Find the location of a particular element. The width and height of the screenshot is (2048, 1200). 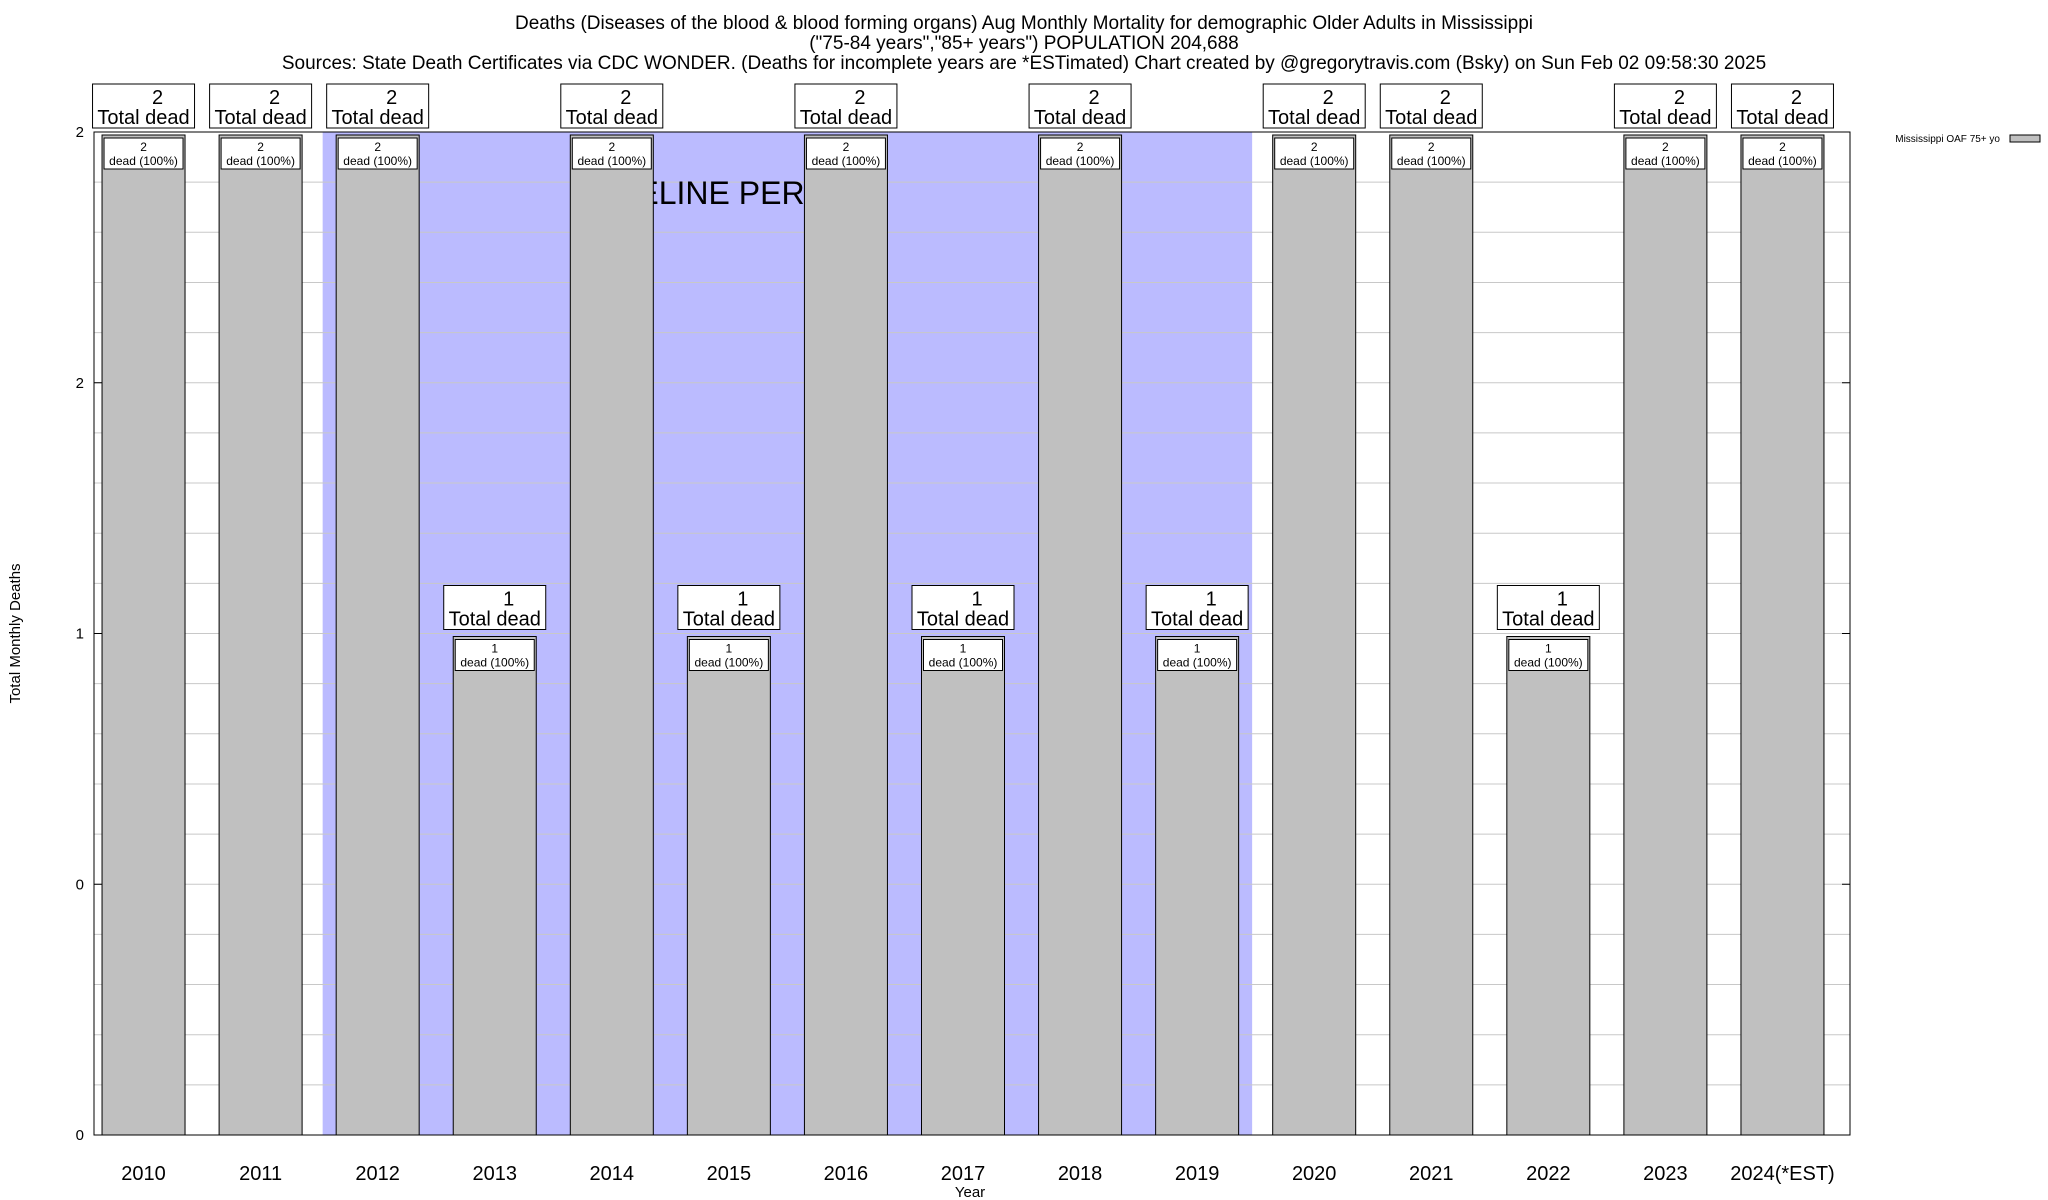

x-tick-label: 2012 is located at coordinates (377, 1174).